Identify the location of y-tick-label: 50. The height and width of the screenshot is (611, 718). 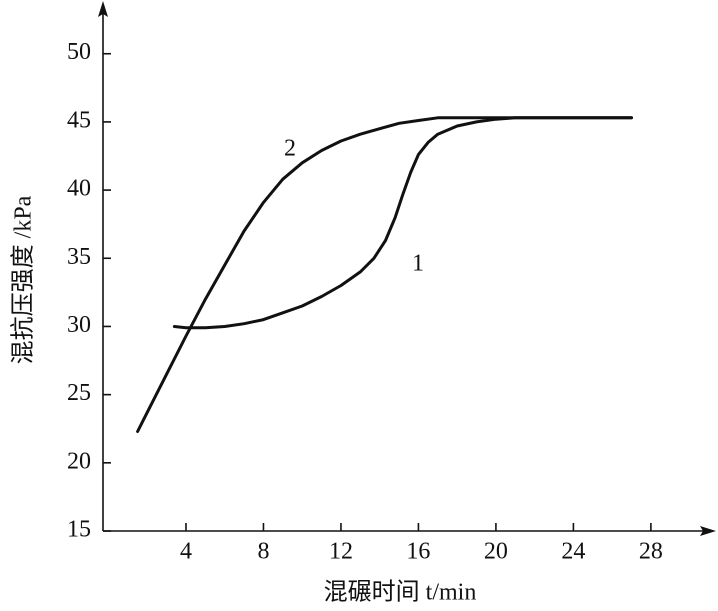
(79, 52).